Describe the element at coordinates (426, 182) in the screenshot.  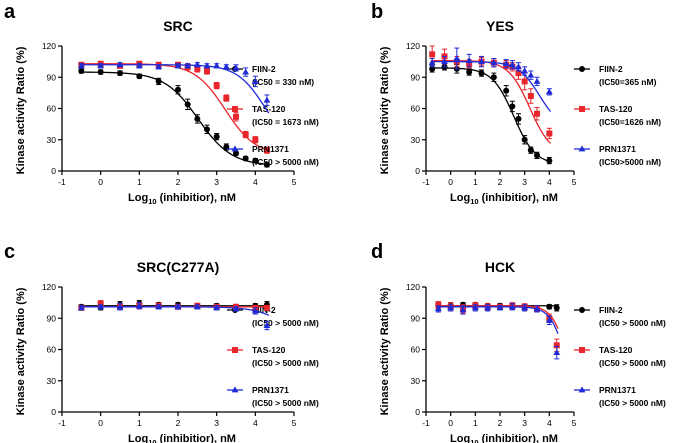
I see `x-tick-label: -1` at that location.